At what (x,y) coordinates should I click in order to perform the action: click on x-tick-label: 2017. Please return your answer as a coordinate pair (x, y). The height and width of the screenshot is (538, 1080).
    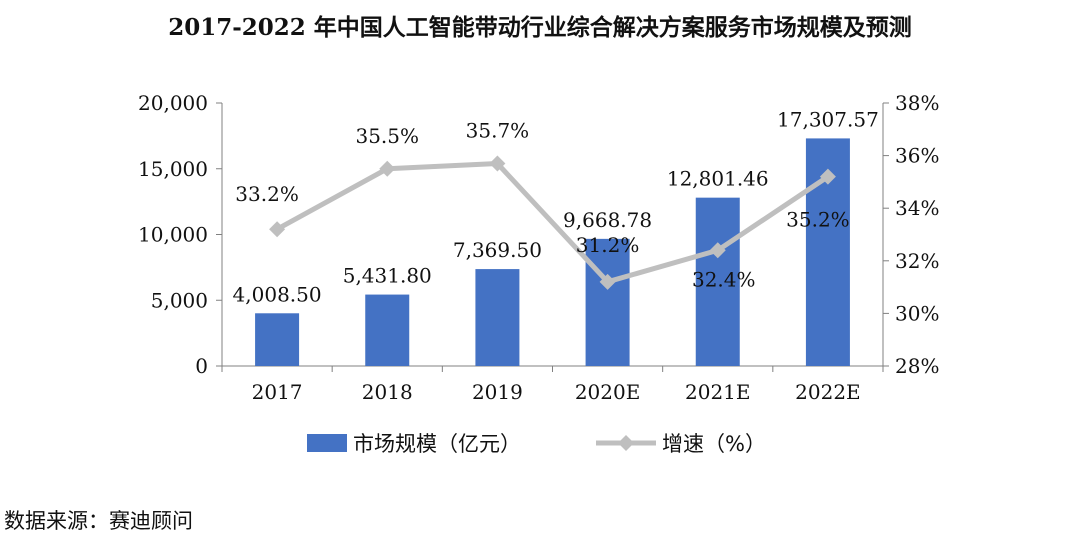
    Looking at the image, I should click on (277, 392).